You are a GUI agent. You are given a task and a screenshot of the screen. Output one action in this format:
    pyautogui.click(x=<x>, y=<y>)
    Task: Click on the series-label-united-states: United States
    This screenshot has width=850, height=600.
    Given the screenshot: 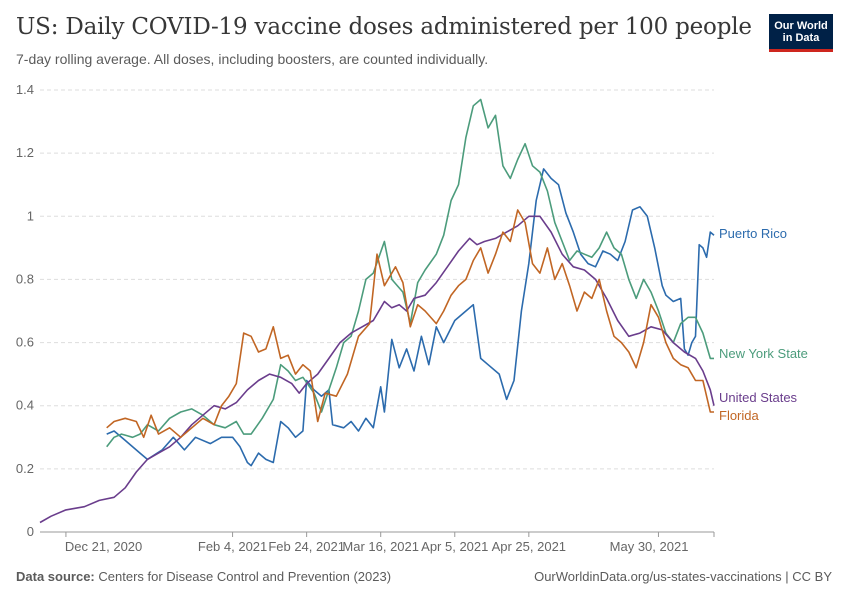 What is the action you would take?
    pyautogui.click(x=758, y=397)
    